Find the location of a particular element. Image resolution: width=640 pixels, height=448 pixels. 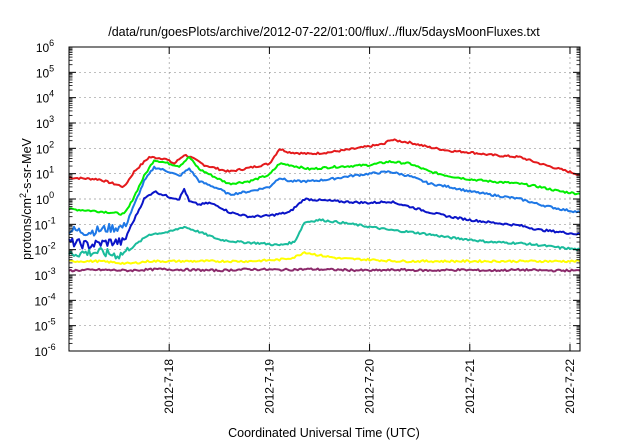

y-axis-label-sup: 2 is located at coordinates (23, 195).